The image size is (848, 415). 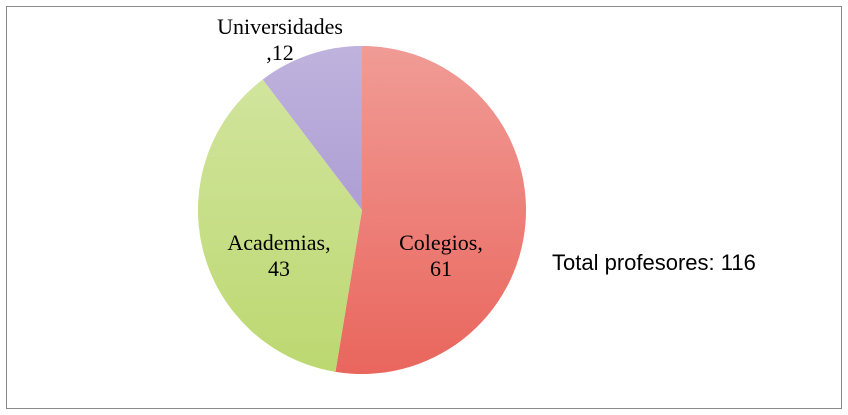 What do you see at coordinates (279, 255) in the screenshot?
I see `data-label: Academias, 43` at bounding box center [279, 255].